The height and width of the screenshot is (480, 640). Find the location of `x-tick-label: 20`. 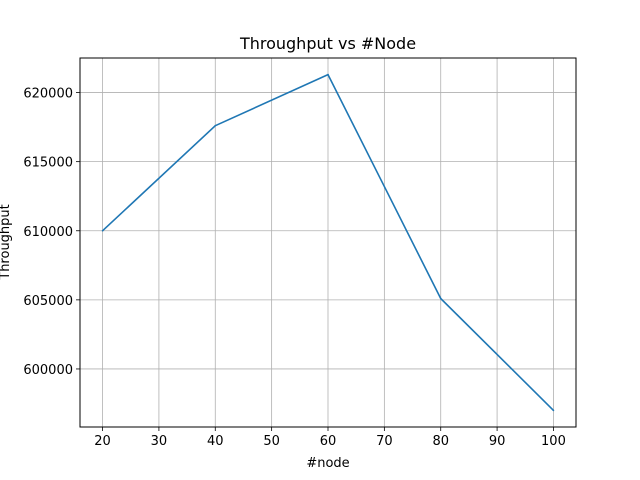

x-tick-label: 20 is located at coordinates (102, 441).